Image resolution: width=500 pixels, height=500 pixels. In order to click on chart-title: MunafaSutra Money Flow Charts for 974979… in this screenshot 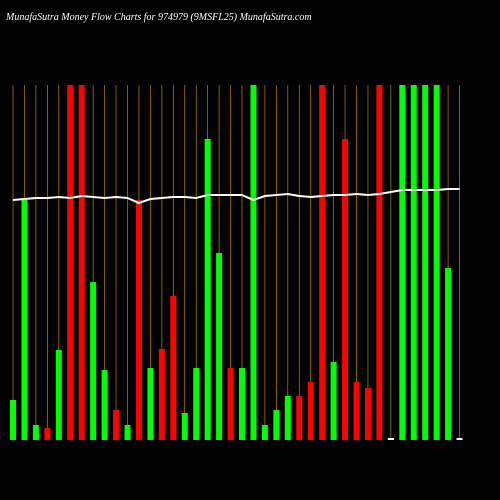, I will do `click(158, 17)`.